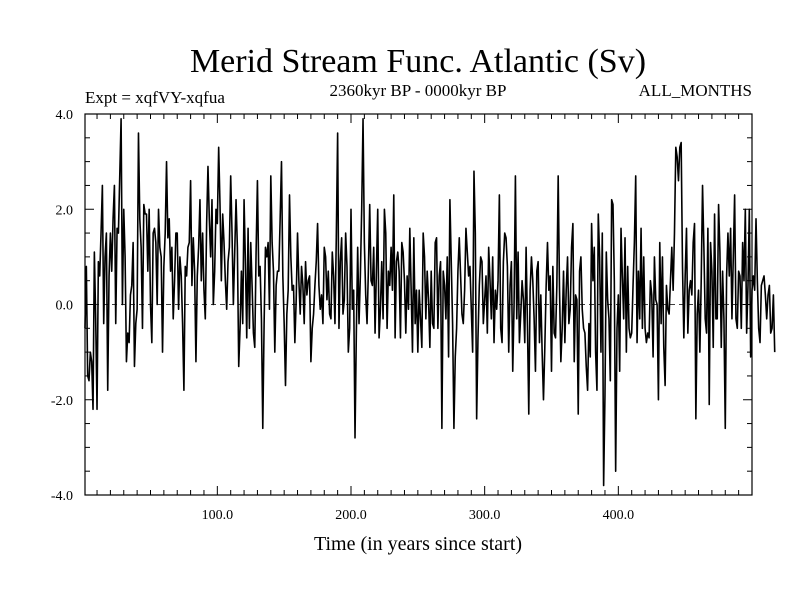  Describe the element at coordinates (218, 515) in the screenshot. I see `x-tick-label: 100.0` at that location.